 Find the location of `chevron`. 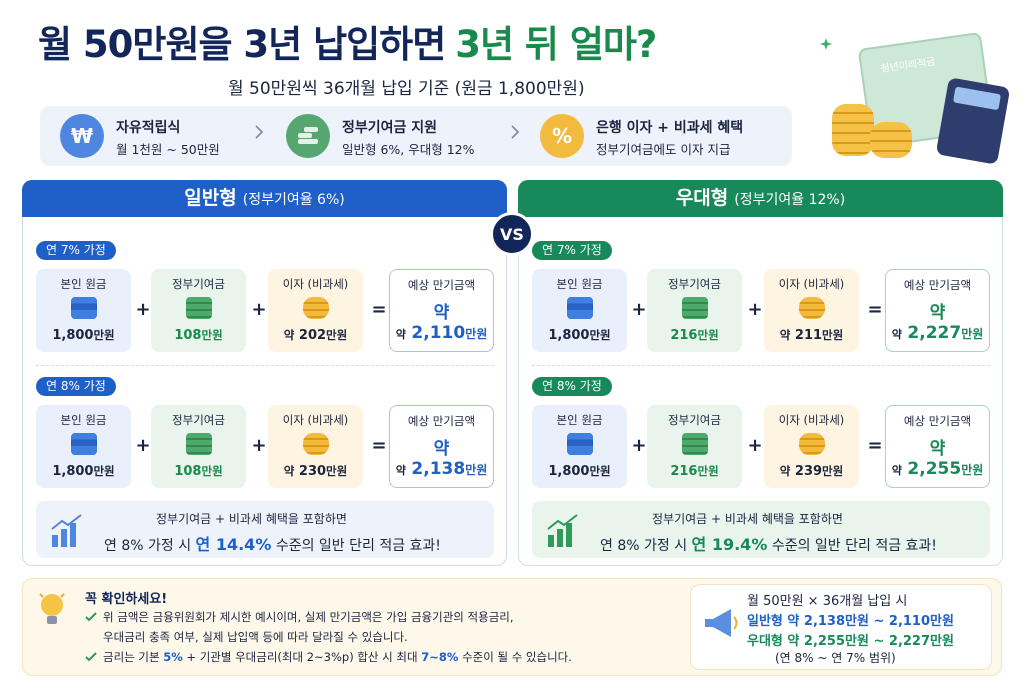

chevron is located at coordinates (259, 132).